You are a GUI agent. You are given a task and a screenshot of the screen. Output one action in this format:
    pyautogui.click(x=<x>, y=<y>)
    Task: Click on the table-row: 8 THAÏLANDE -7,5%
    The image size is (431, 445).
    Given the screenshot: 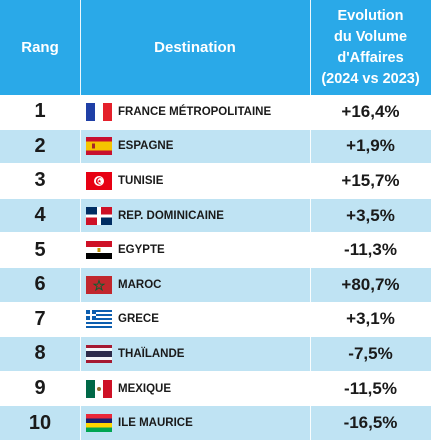 What is the action you would take?
    pyautogui.click(x=215, y=354)
    